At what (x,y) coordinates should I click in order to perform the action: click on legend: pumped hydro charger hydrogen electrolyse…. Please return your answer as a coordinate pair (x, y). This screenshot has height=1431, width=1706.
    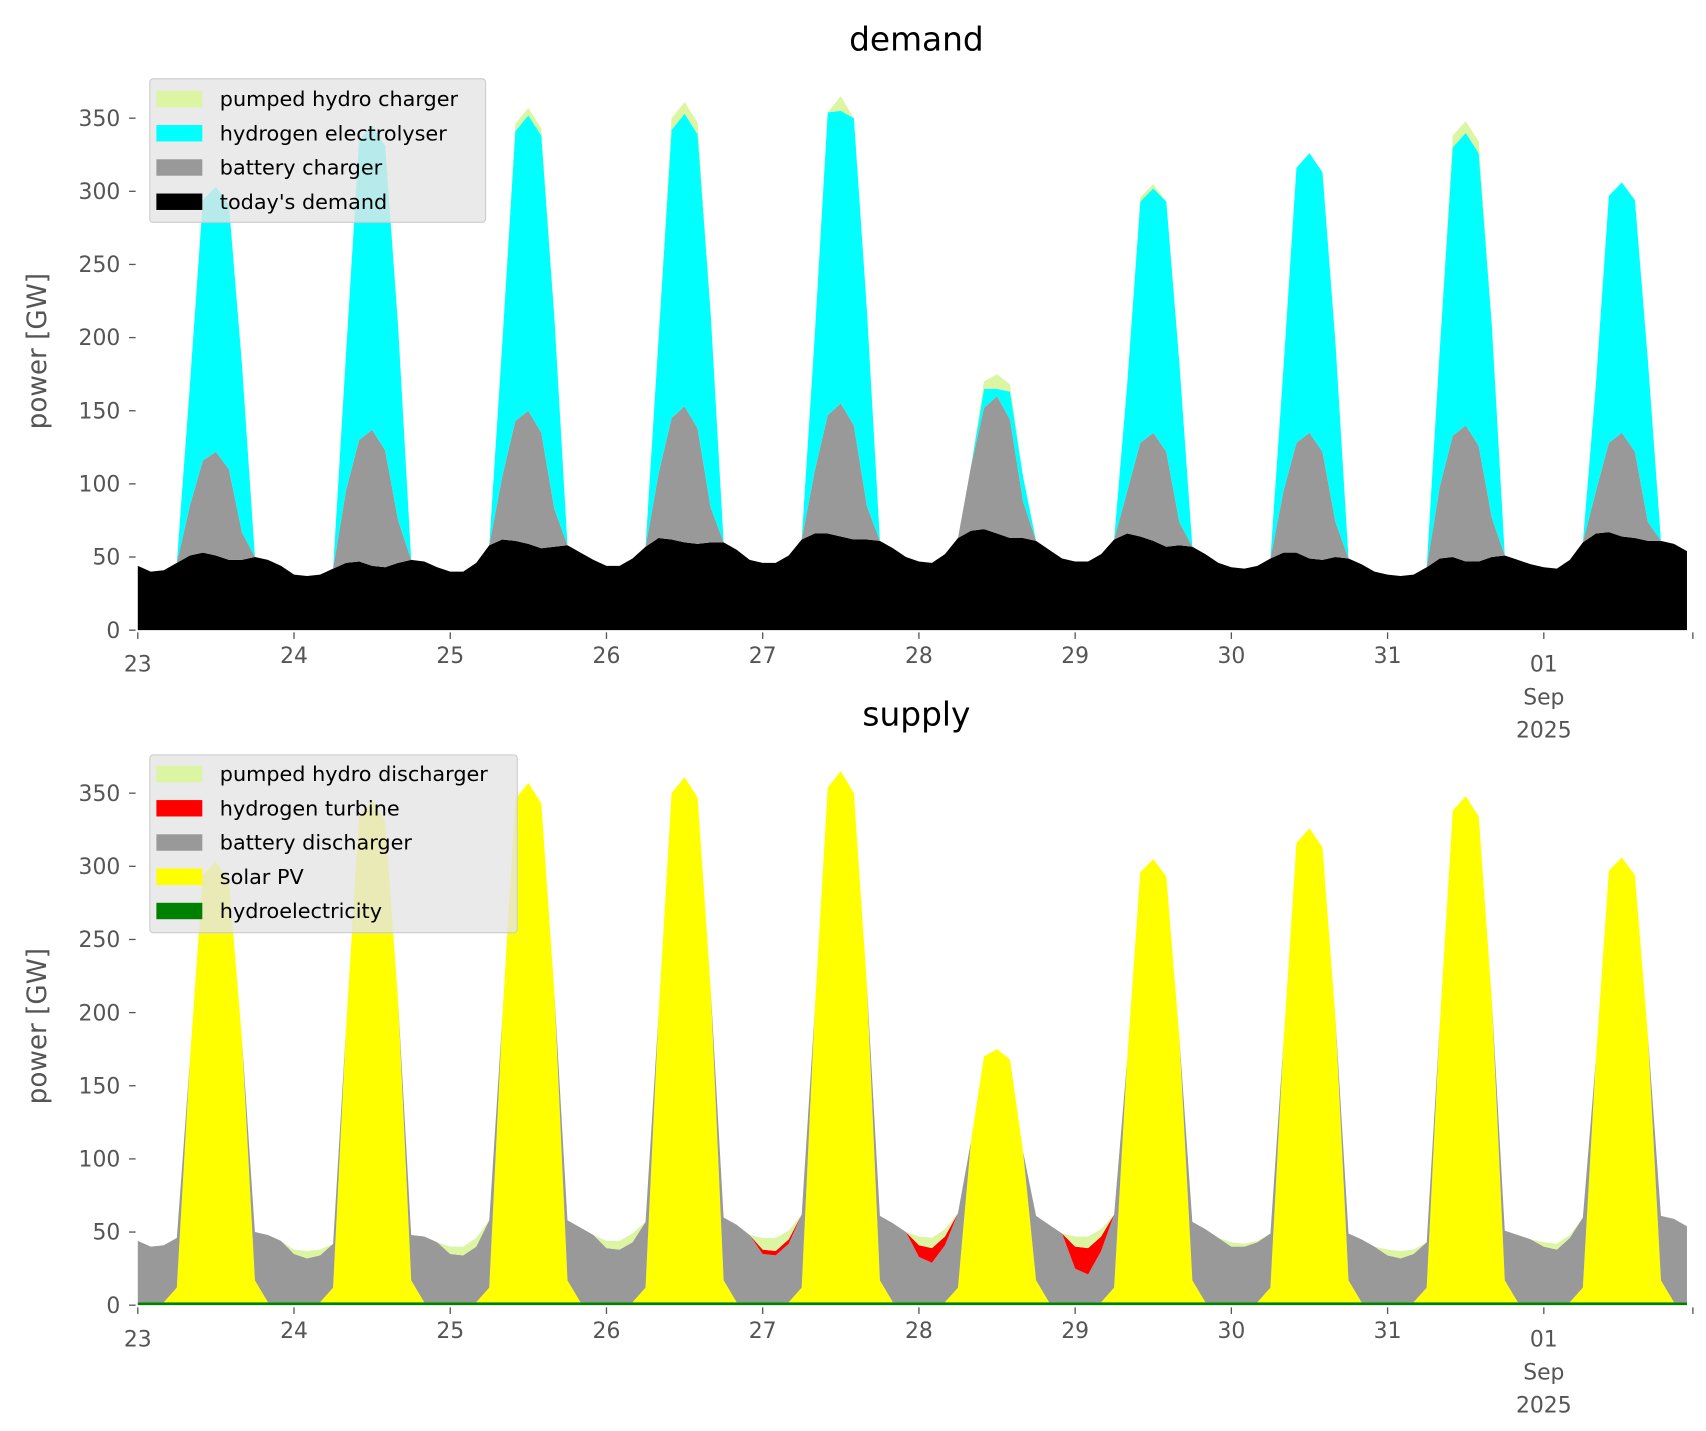
    Looking at the image, I should click on (318, 150).